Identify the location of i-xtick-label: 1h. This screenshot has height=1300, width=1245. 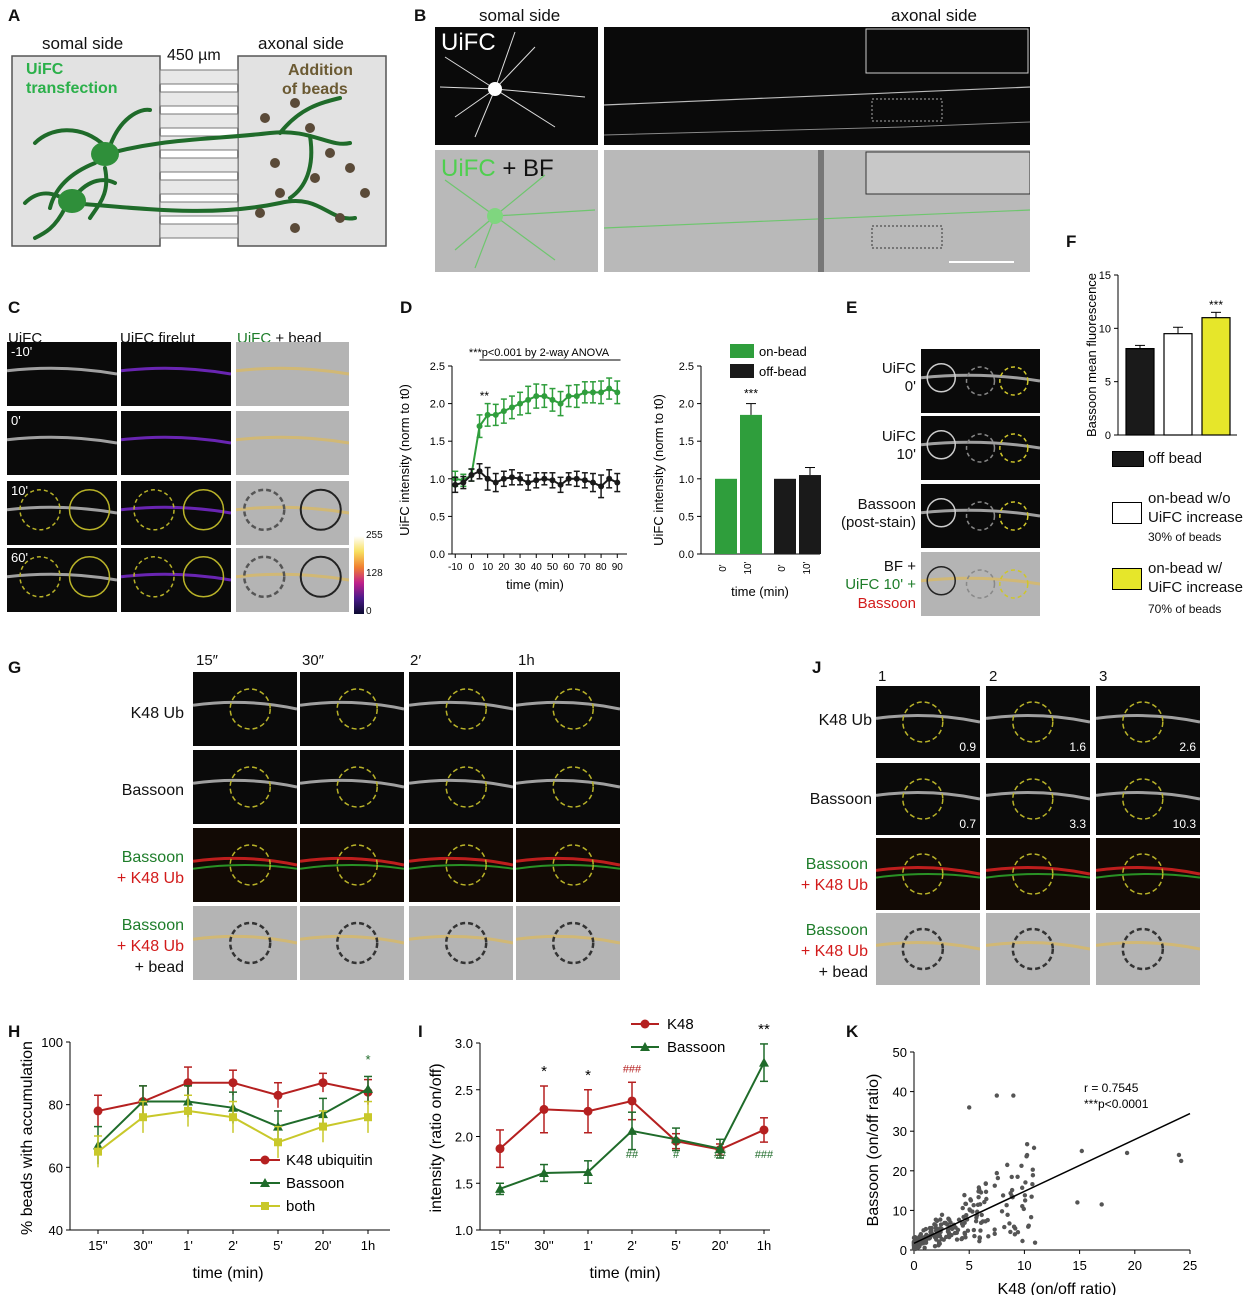
(764, 1245).